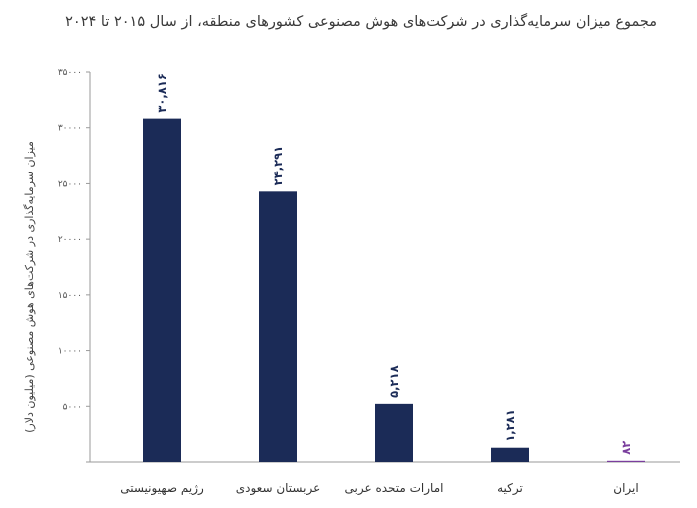  I want to click on y-tick-label: ۵۰۰۰, so click(72, 407).